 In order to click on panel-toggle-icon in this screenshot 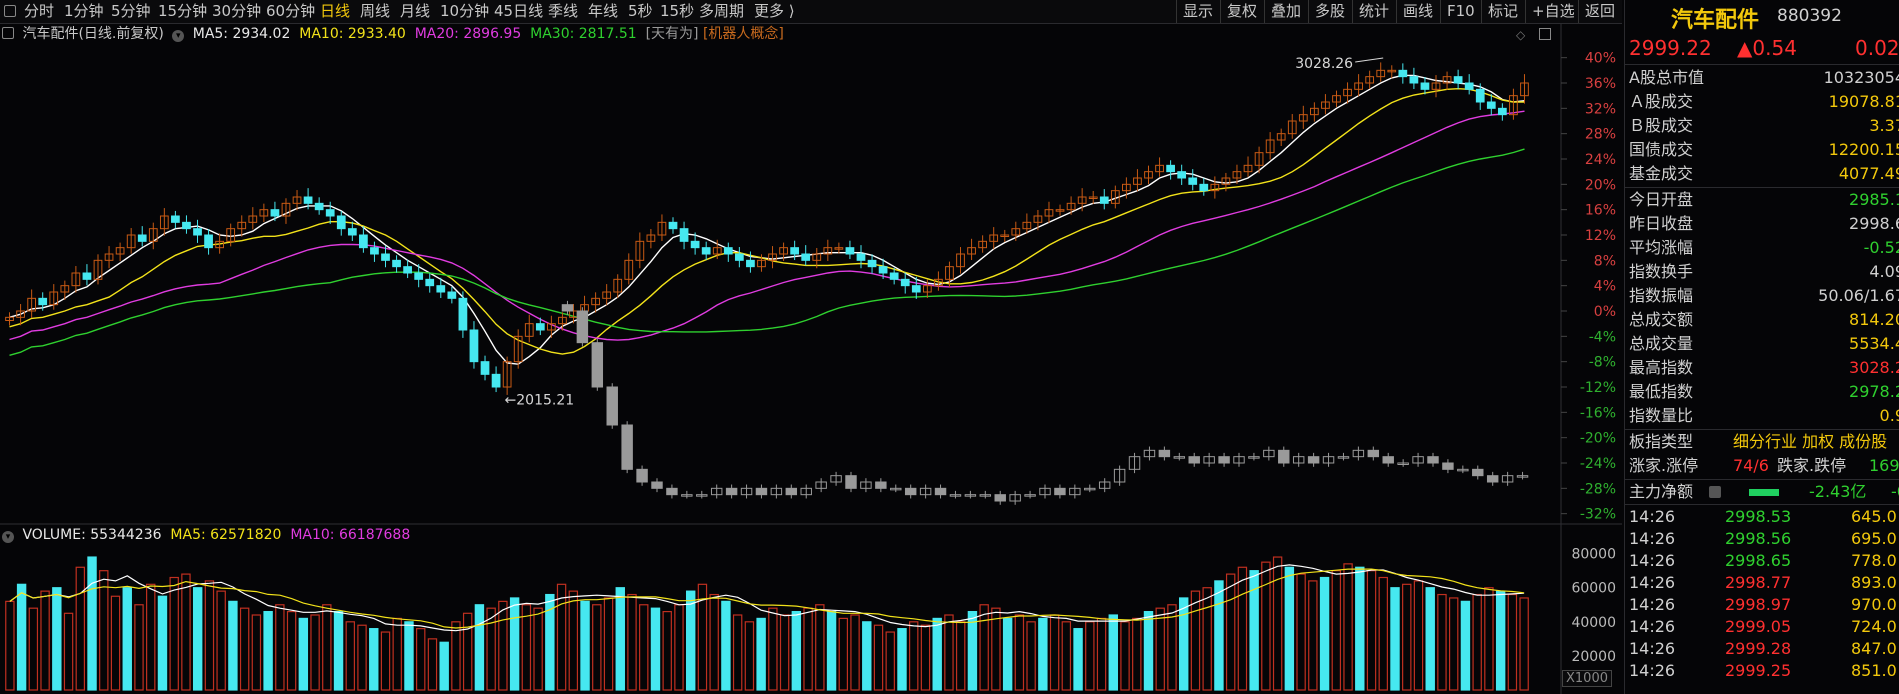, I will do `click(1545, 34)`.